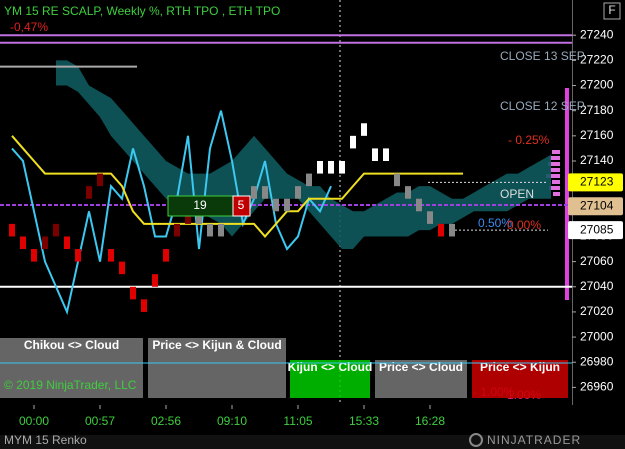 The width and height of the screenshot is (625, 449). Describe the element at coordinates (216, 345) in the screenshot. I see `button-label: Price <> Kijun & Cloud` at that location.